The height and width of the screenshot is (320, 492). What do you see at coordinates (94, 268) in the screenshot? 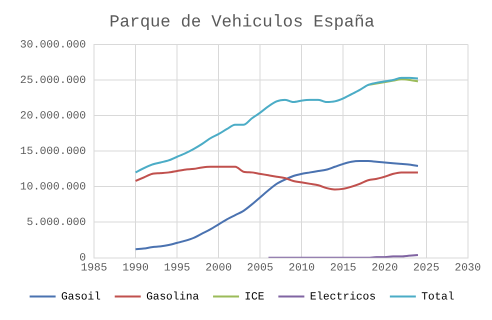
I see `x-tick-label: 1985` at bounding box center [94, 268].